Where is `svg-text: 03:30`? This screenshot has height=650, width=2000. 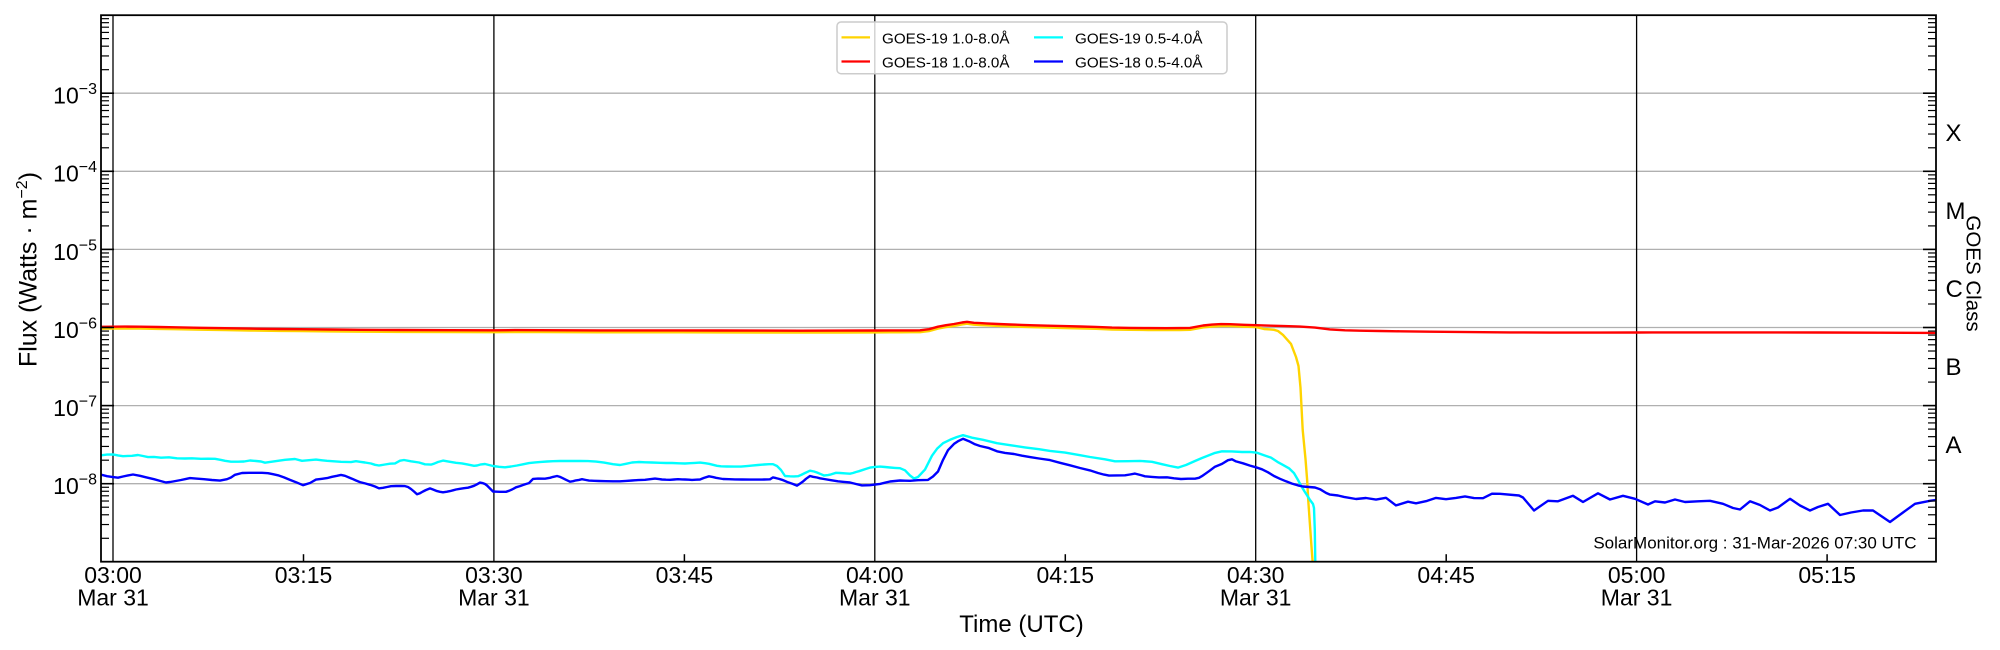
svg-text: 03:30 is located at coordinates (494, 575).